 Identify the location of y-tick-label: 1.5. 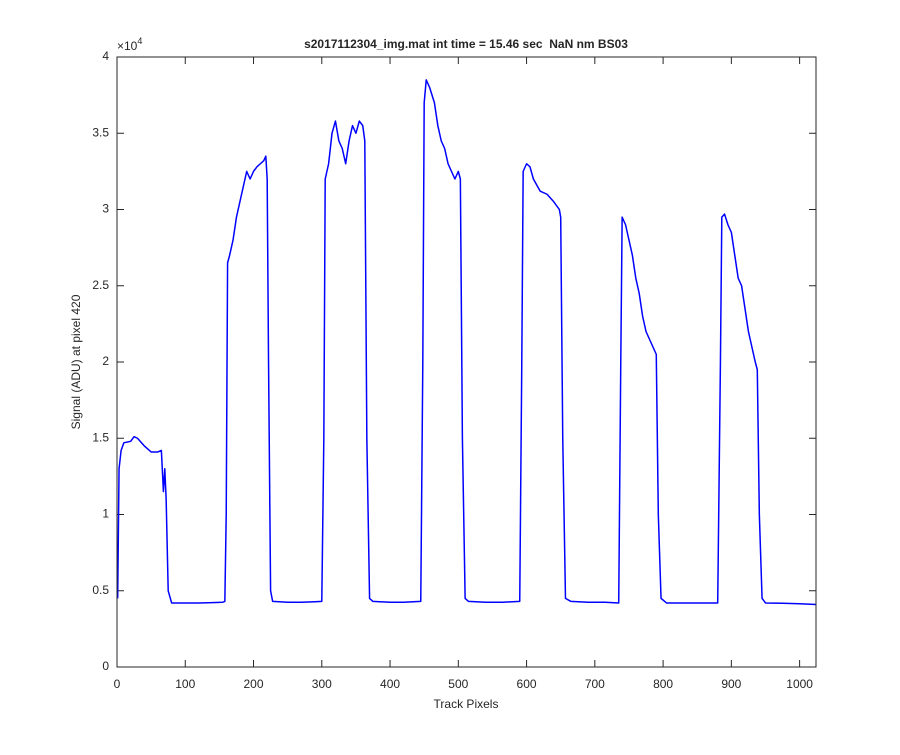
(100, 437).